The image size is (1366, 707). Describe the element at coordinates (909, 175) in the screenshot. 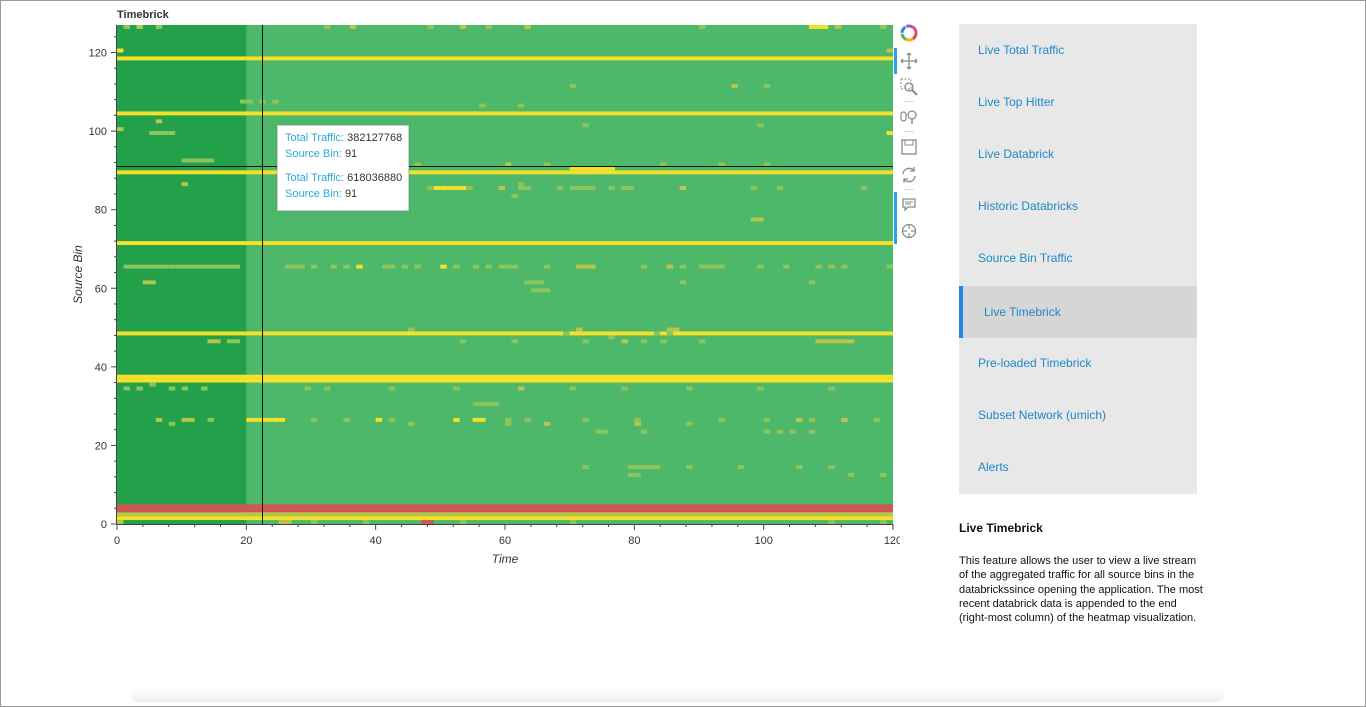

I see `reset-icon` at that location.